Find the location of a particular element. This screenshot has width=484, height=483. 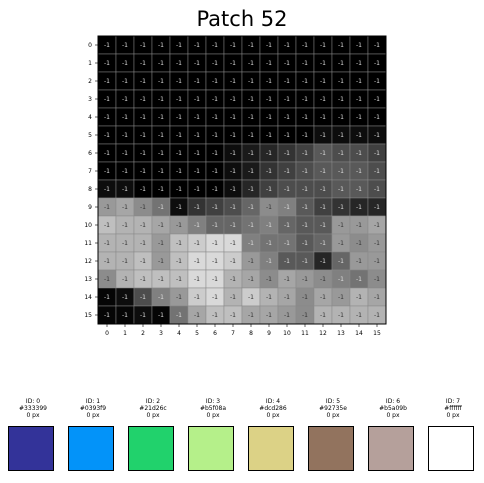

swatch-hex: #333399 is located at coordinates (33, 408).